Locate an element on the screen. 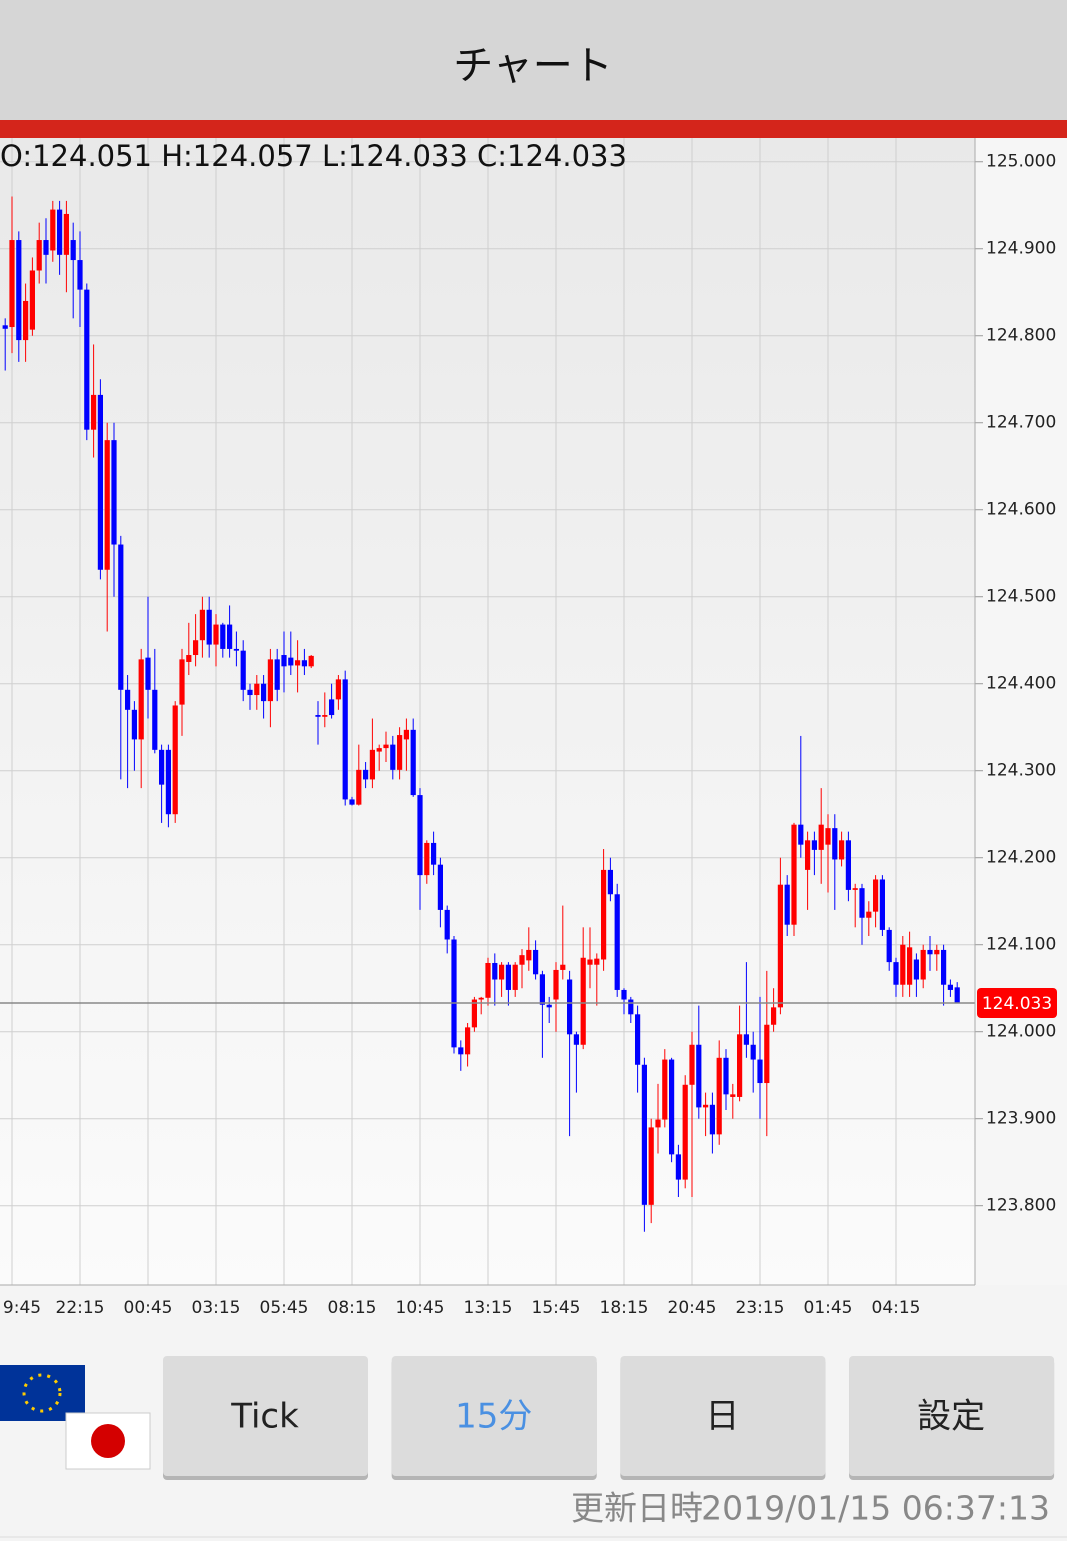 The height and width of the screenshot is (1541, 1067). y-tick-label: 124.500 is located at coordinates (1021, 597).